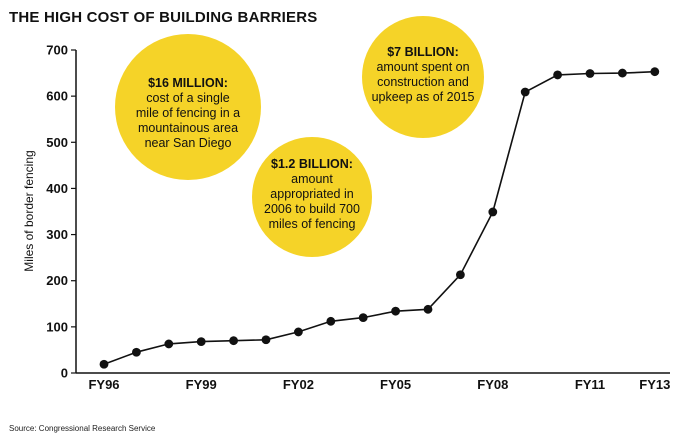 Image resolution: width=700 pixels, height=442 pixels. Describe the element at coordinates (234, 341) in the screenshot. I see `data-point-fy00` at that location.